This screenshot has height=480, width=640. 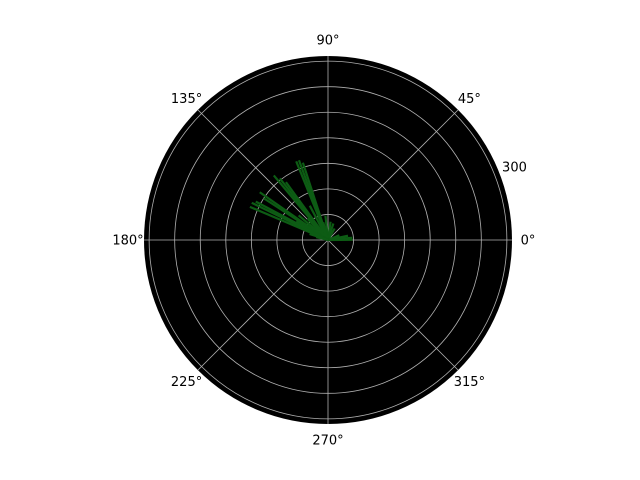 I want to click on angular-tick-label: 45°, so click(x=469, y=99).